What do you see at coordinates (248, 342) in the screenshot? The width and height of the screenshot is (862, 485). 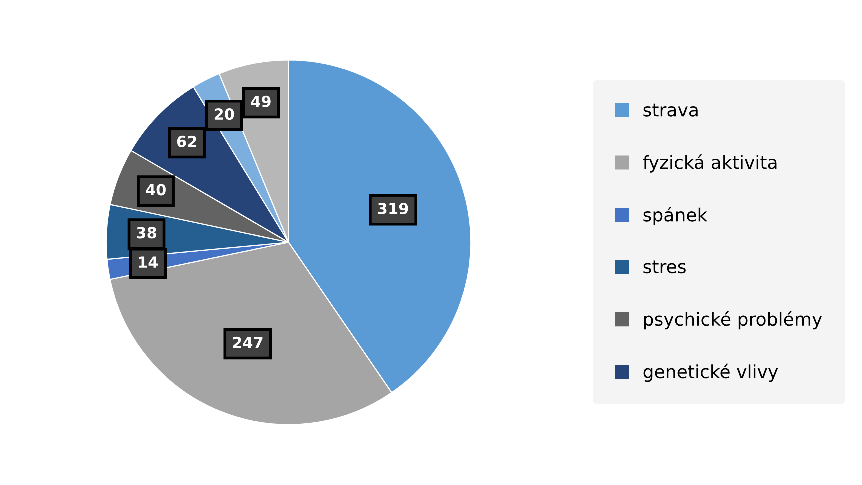 I see `data-label: 247` at bounding box center [248, 342].